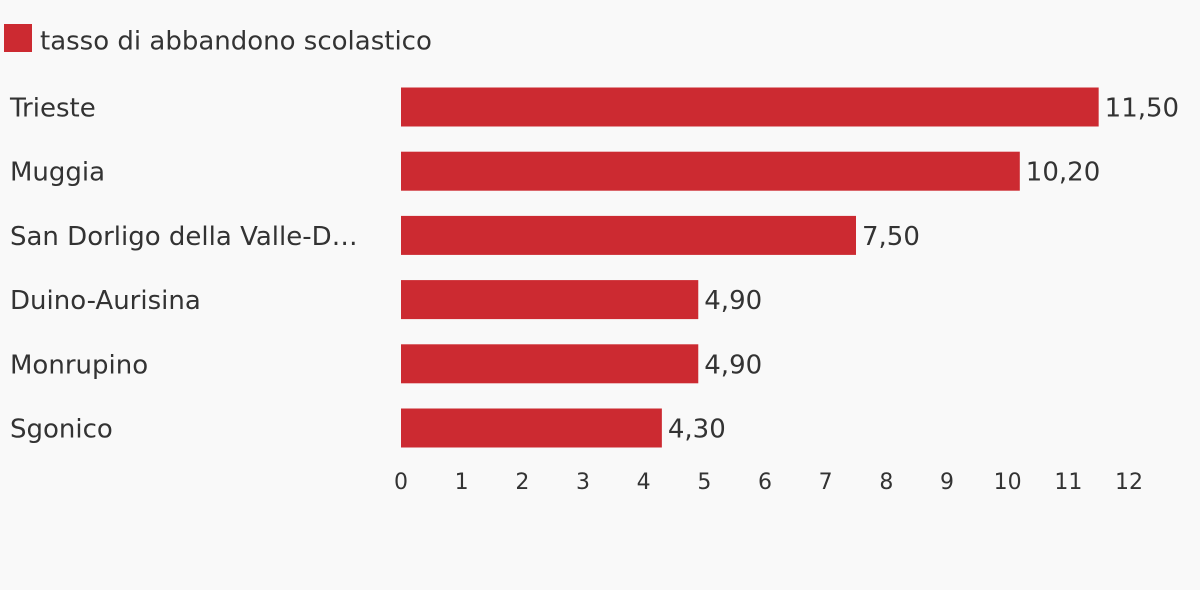  Describe the element at coordinates (644, 482) in the screenshot. I see `x-tick-label: 4` at that location.